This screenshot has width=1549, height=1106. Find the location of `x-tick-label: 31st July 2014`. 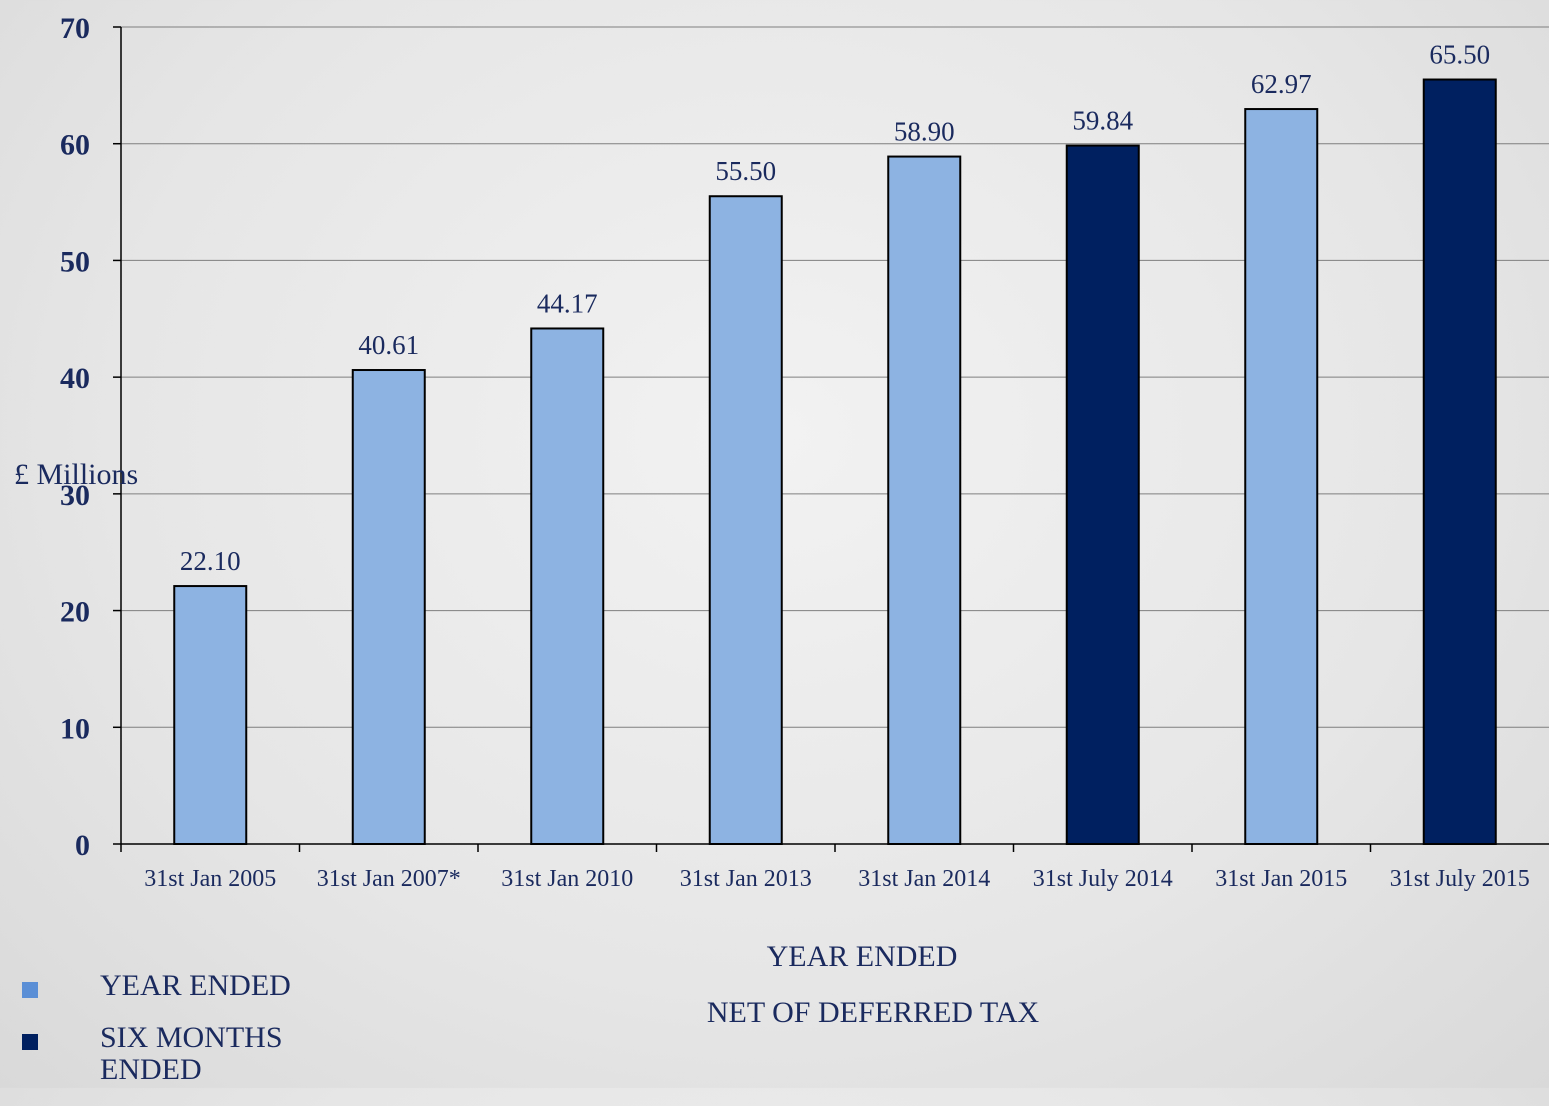

x-tick-label: 31st July 2014 is located at coordinates (1103, 879).